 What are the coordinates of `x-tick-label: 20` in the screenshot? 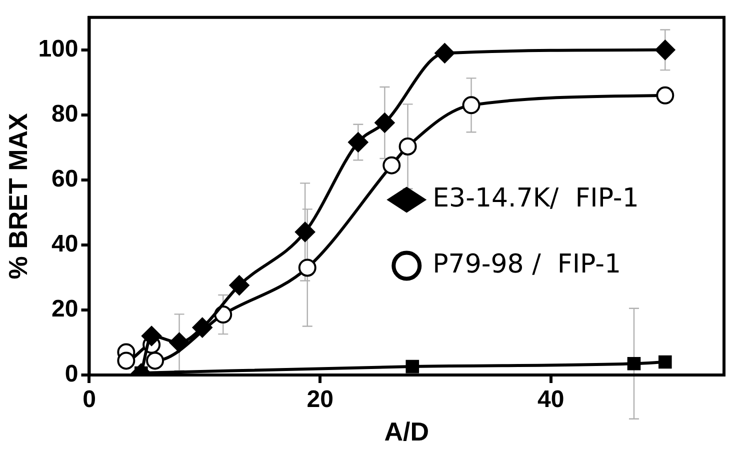 It's located at (320, 400).